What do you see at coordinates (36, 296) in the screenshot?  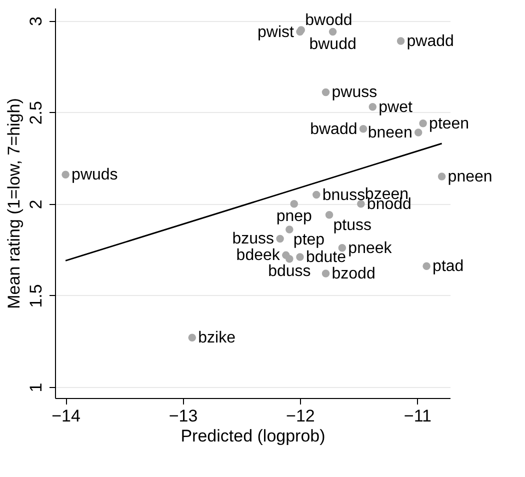 I see `y-tick-label: 1.5` at bounding box center [36, 296].